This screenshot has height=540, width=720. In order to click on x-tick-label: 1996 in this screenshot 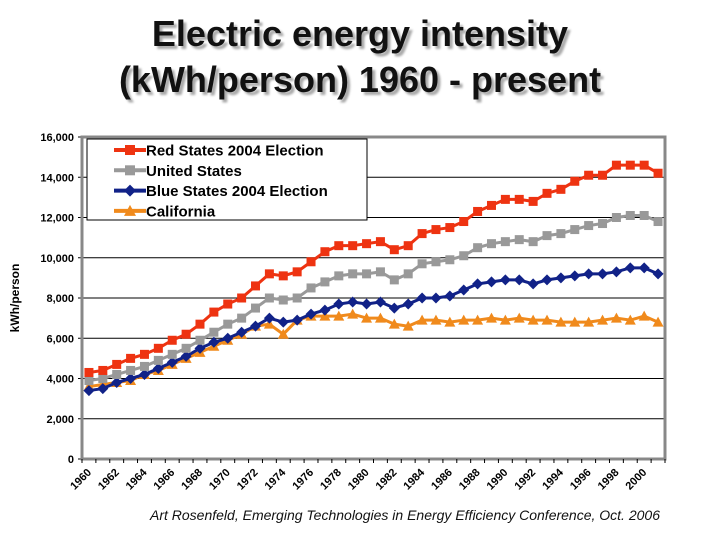, I will do `click(581, 480)`.